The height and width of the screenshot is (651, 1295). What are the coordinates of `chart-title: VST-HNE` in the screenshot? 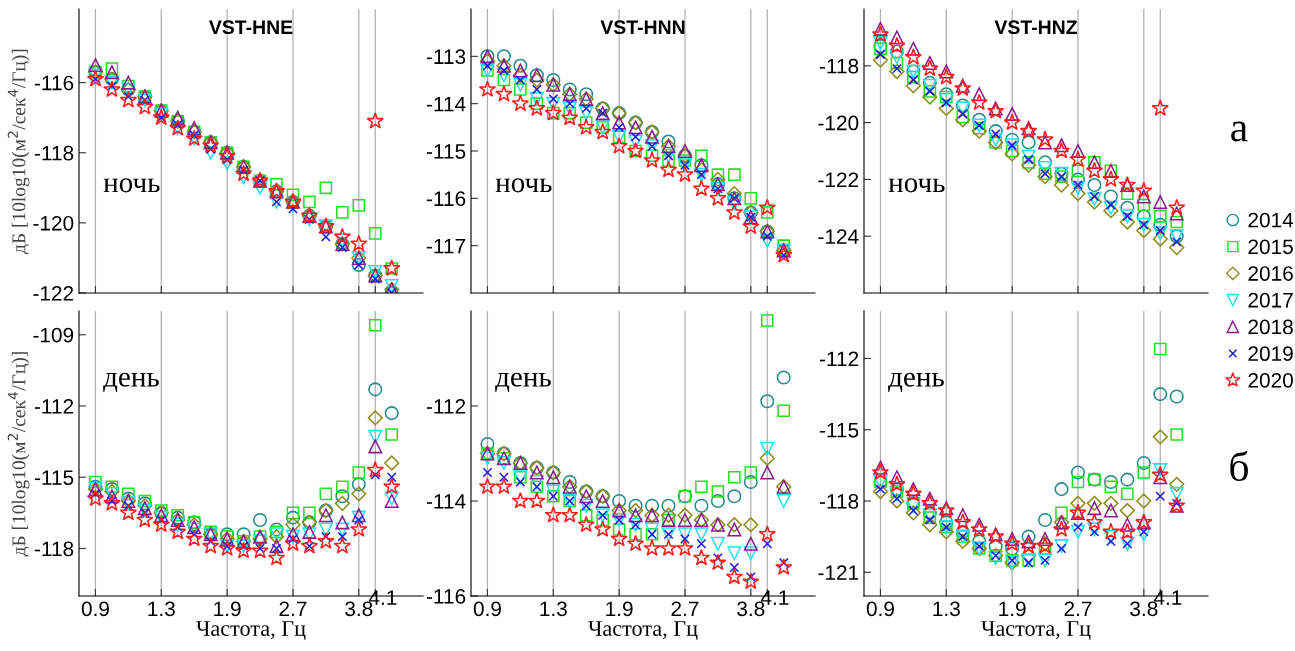 It's located at (251, 27).